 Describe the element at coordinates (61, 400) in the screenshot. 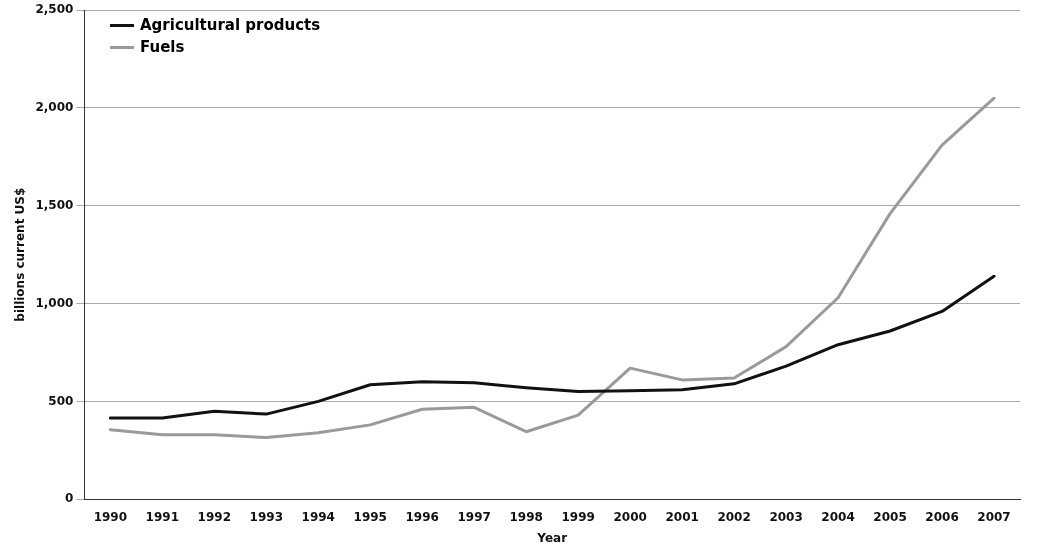

I see `y-tick-label: 500` at that location.